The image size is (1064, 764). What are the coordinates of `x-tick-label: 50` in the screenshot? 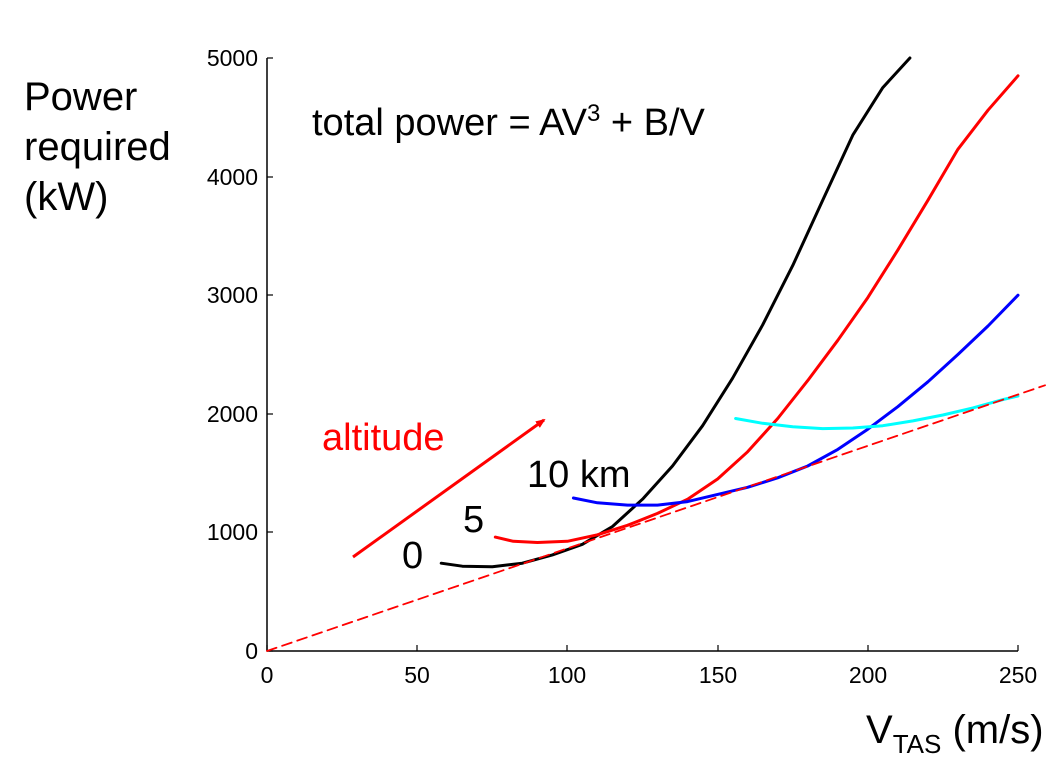 It's located at (417, 675).